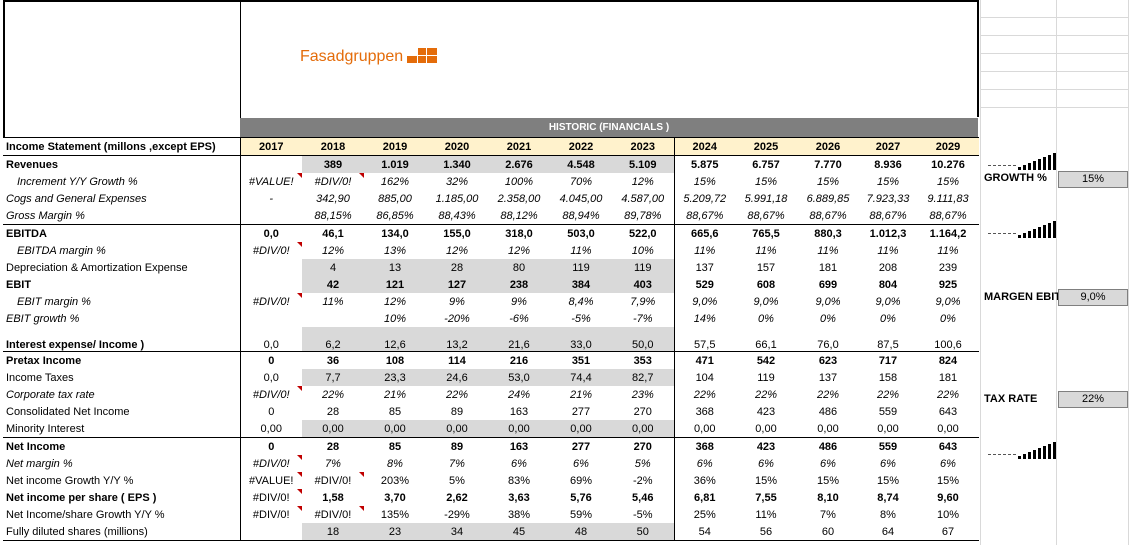 The image size is (1129, 545). Describe the element at coordinates (122, 301) in the screenshot. I see `row-label: EBIT margin %` at that location.